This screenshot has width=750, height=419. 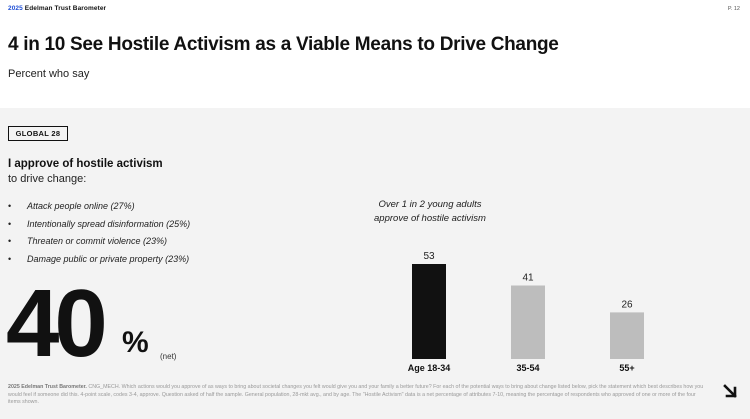 What do you see at coordinates (81, 206) in the screenshot?
I see `list-item-label: Attack people online (27%)` at bounding box center [81, 206].